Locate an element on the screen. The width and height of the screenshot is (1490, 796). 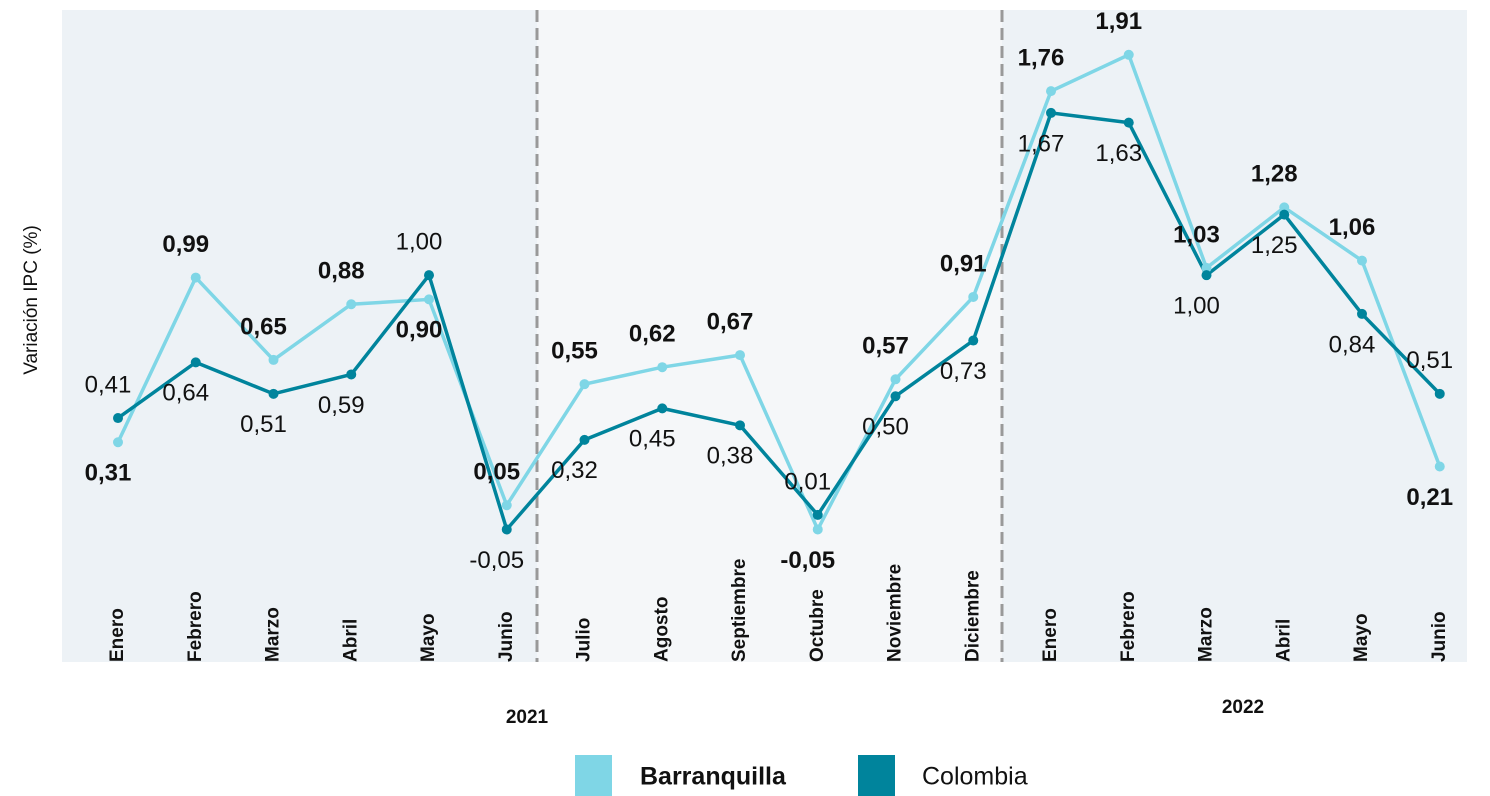
data-label: 0,55 is located at coordinates (574, 350).